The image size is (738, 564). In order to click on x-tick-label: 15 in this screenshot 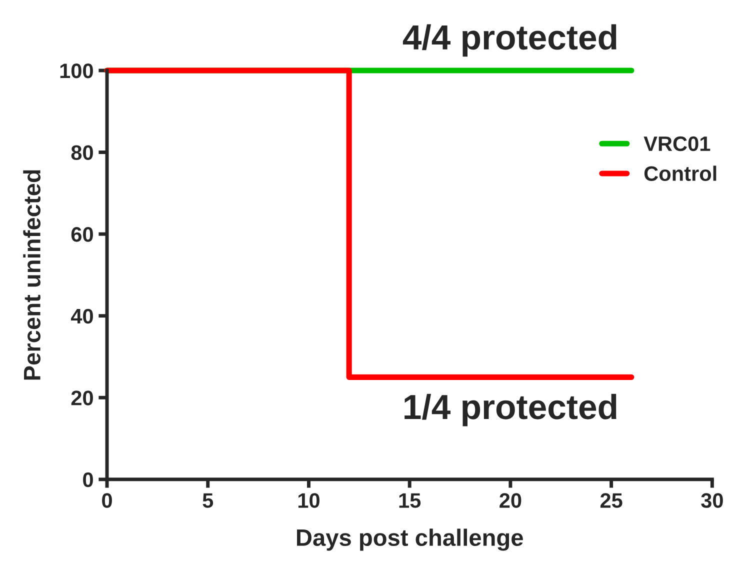, I will do `click(410, 500)`.